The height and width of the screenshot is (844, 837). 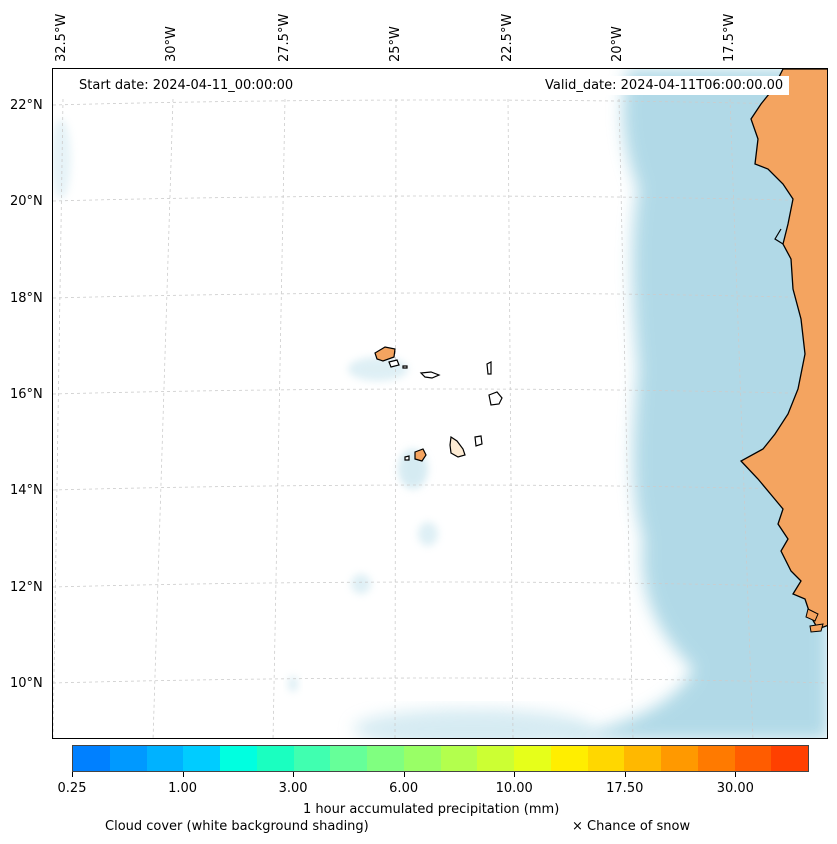 I want to click on gridline-lat-14n, so click(x=440, y=487).